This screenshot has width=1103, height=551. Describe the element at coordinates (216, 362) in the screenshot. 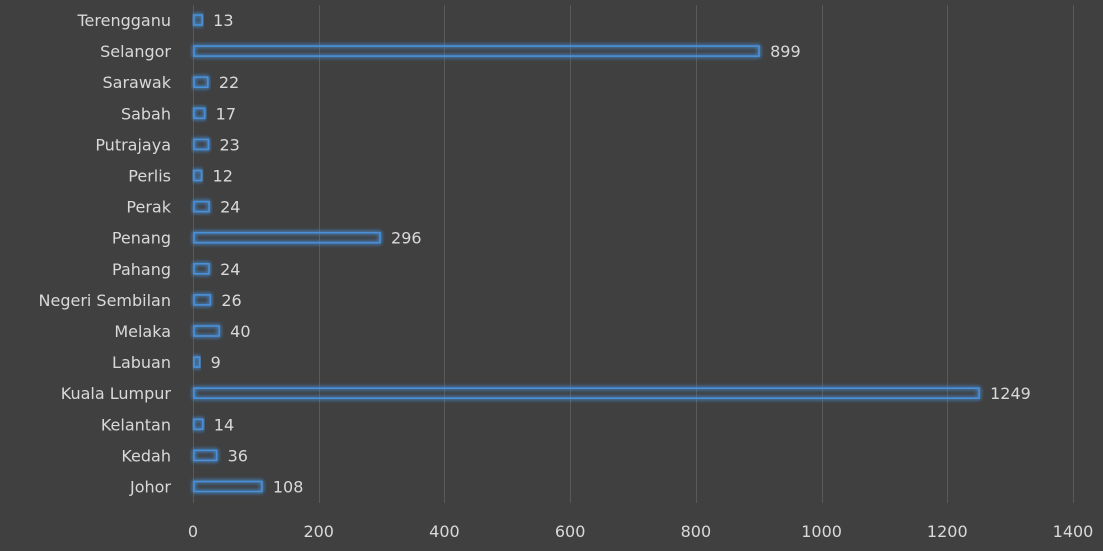

I see `data-label: 9` at that location.